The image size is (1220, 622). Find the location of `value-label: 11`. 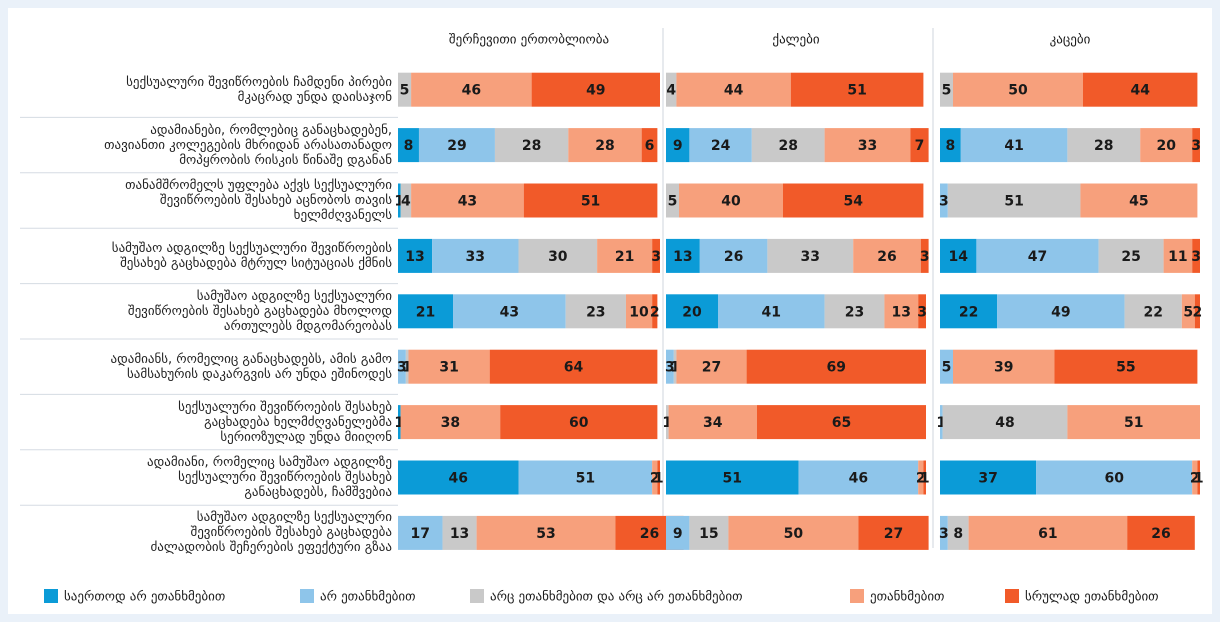

value-label: 11 is located at coordinates (1177, 257).